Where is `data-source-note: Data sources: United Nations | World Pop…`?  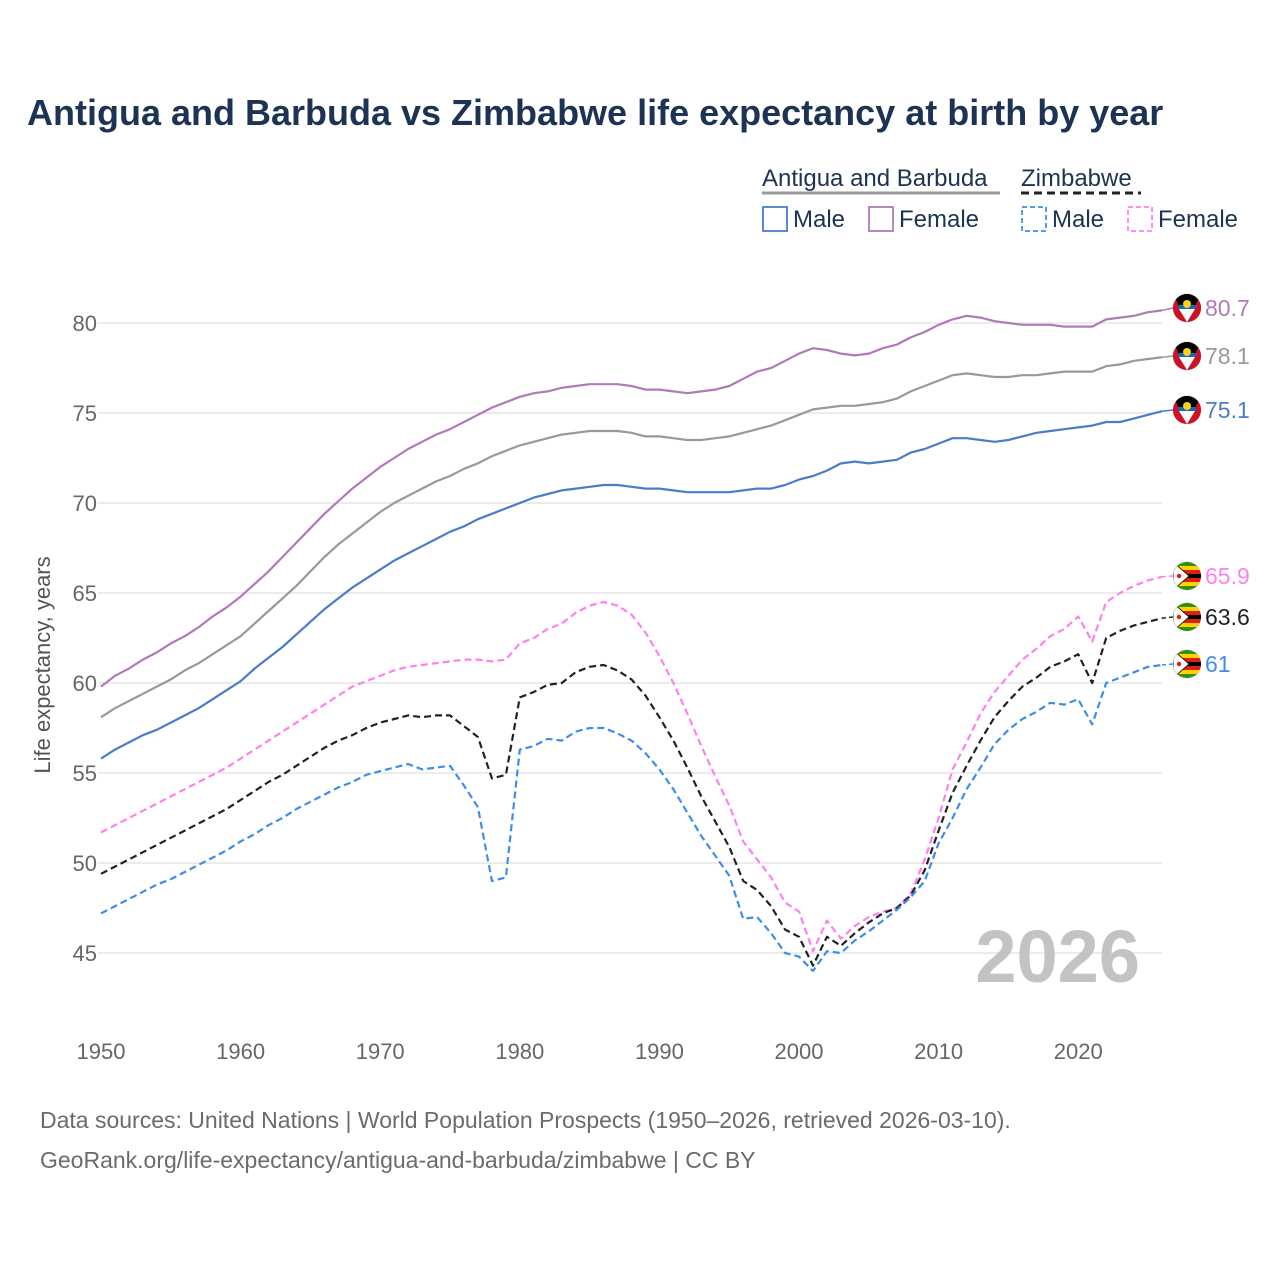 data-source-note: Data sources: United Nations | World Pop… is located at coordinates (525, 1120).